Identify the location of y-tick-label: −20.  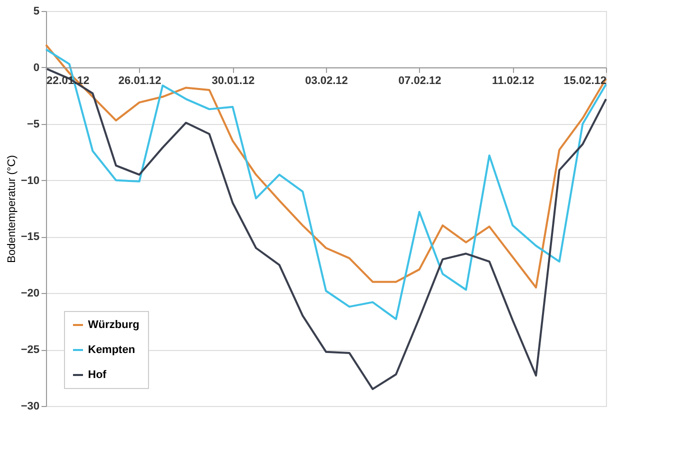
(30, 294).